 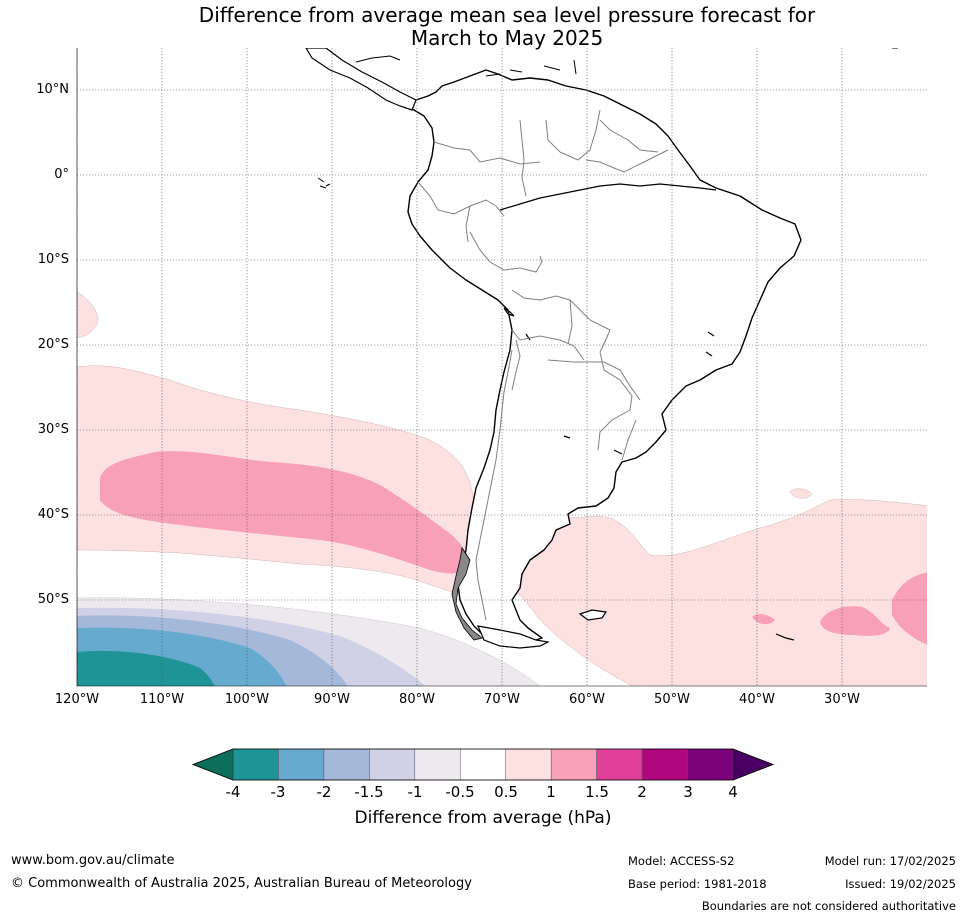 I want to click on lat-label-50s: 50°S, so click(x=53, y=599).